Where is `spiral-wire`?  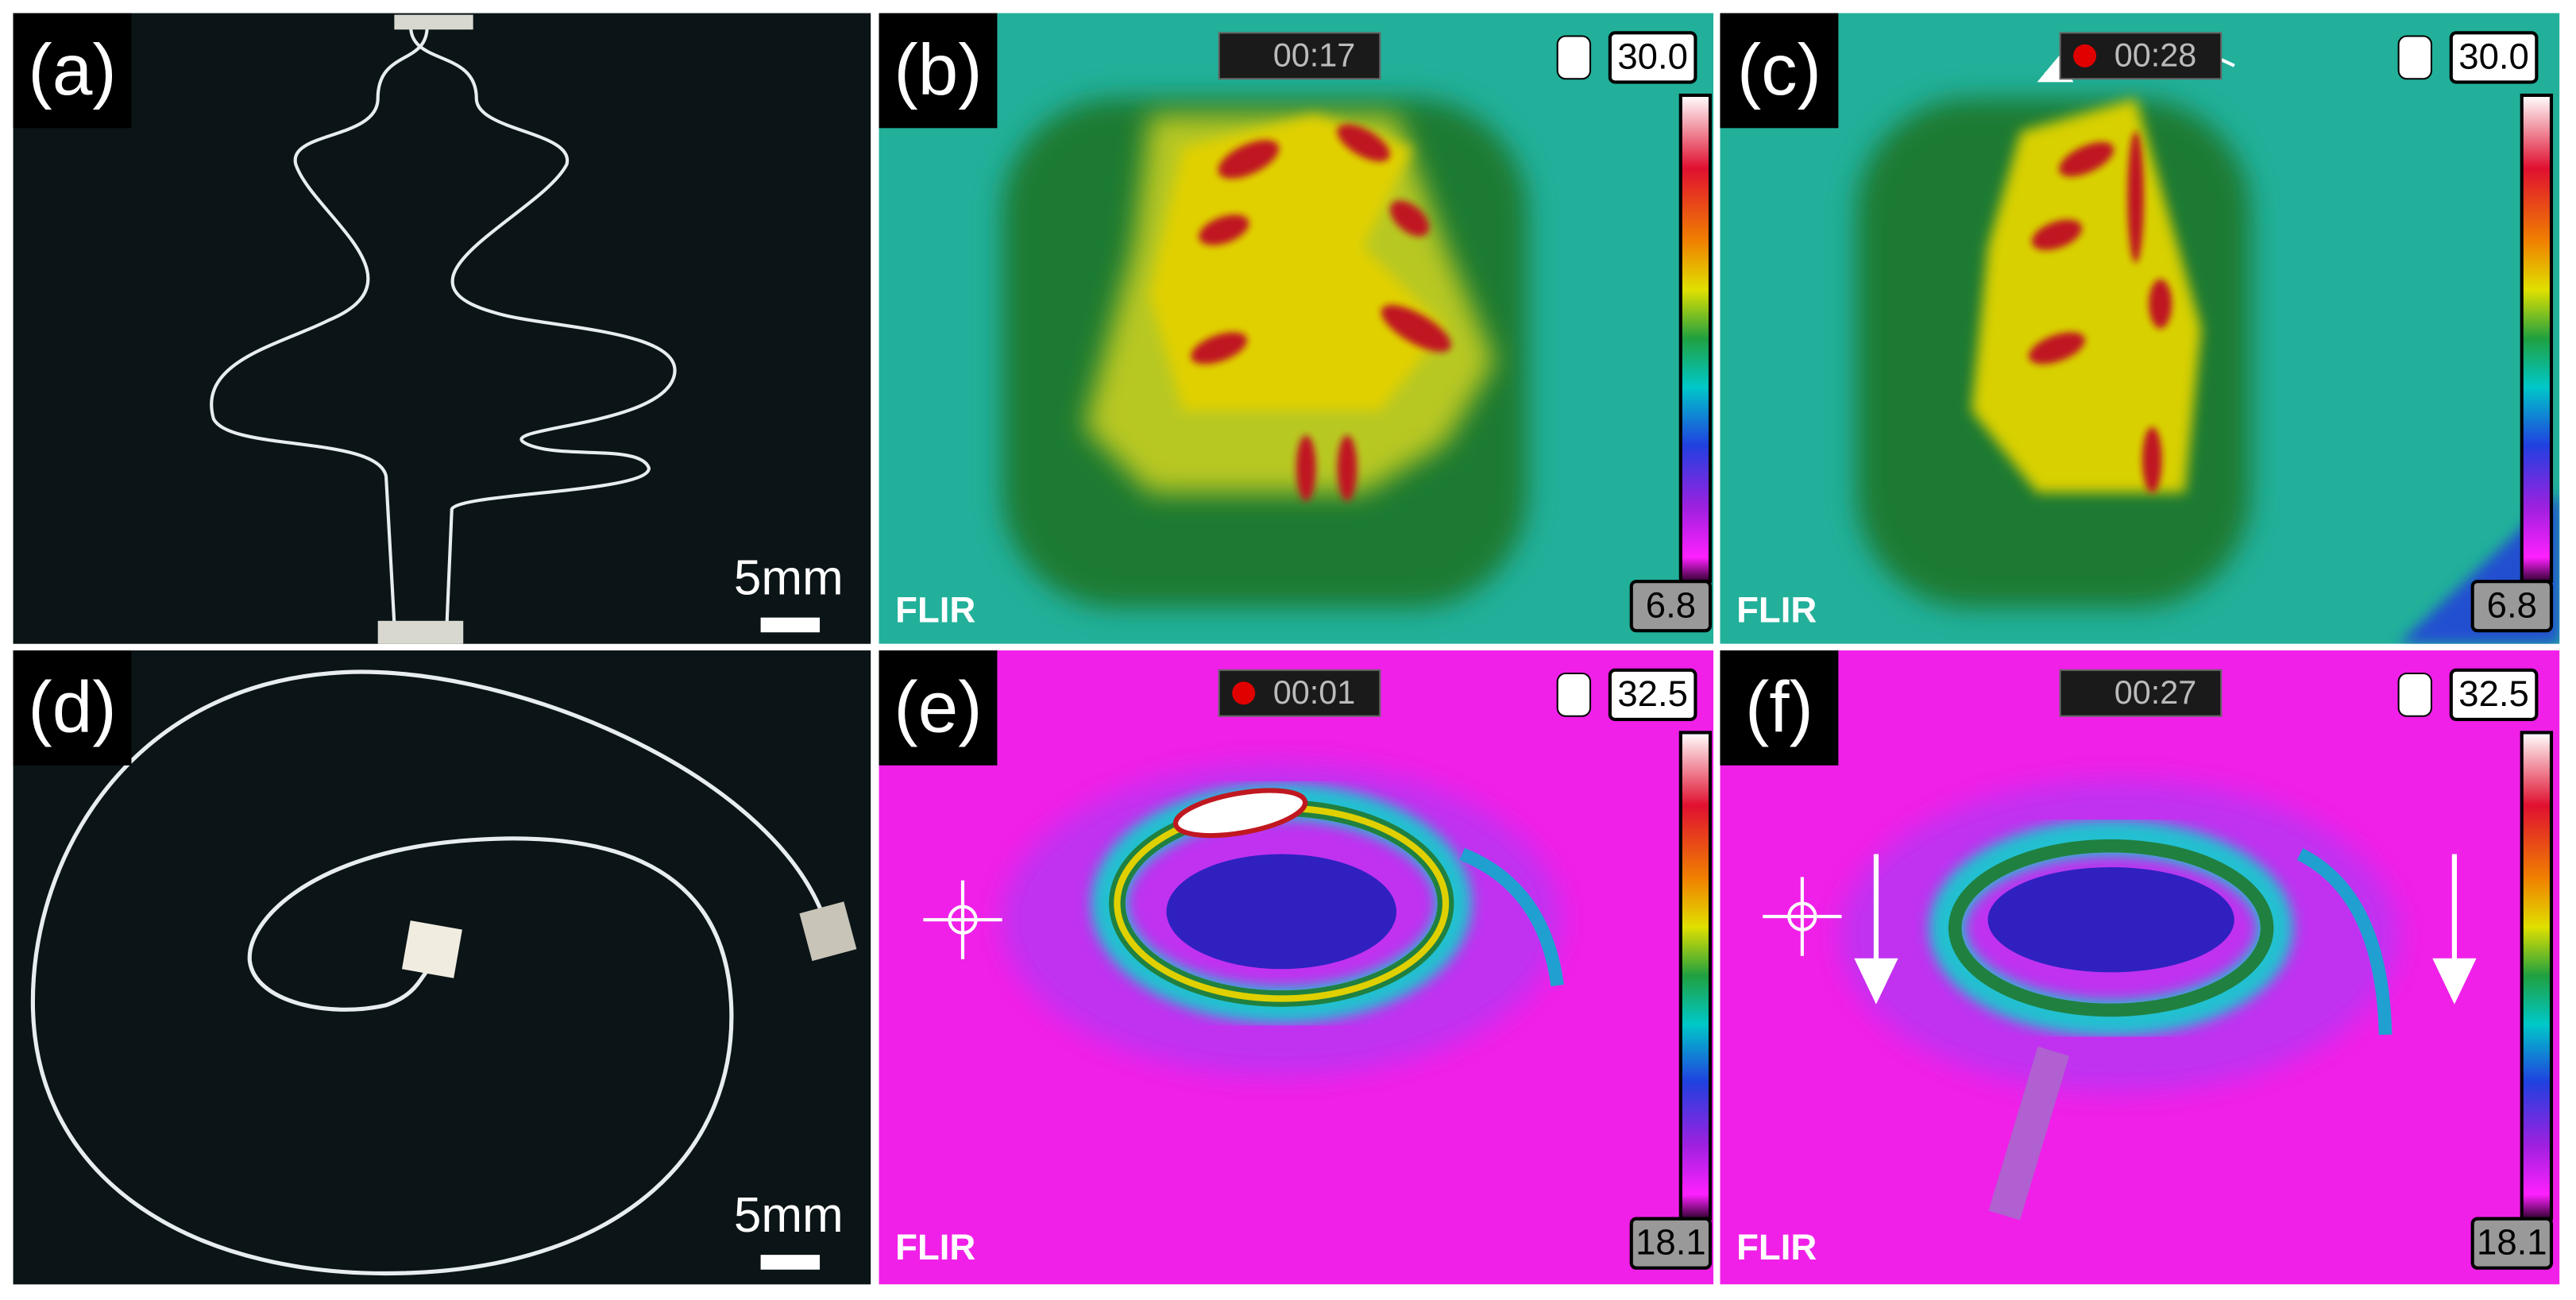 spiral-wire is located at coordinates (431, 972).